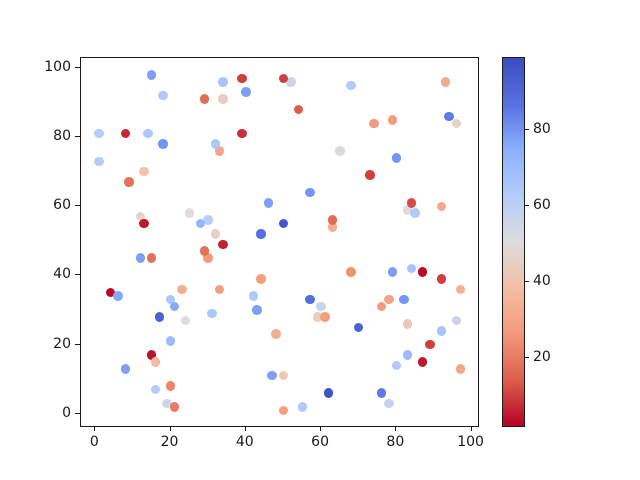  What do you see at coordinates (470, 442) in the screenshot?
I see `x-tick-label: 100` at bounding box center [470, 442].